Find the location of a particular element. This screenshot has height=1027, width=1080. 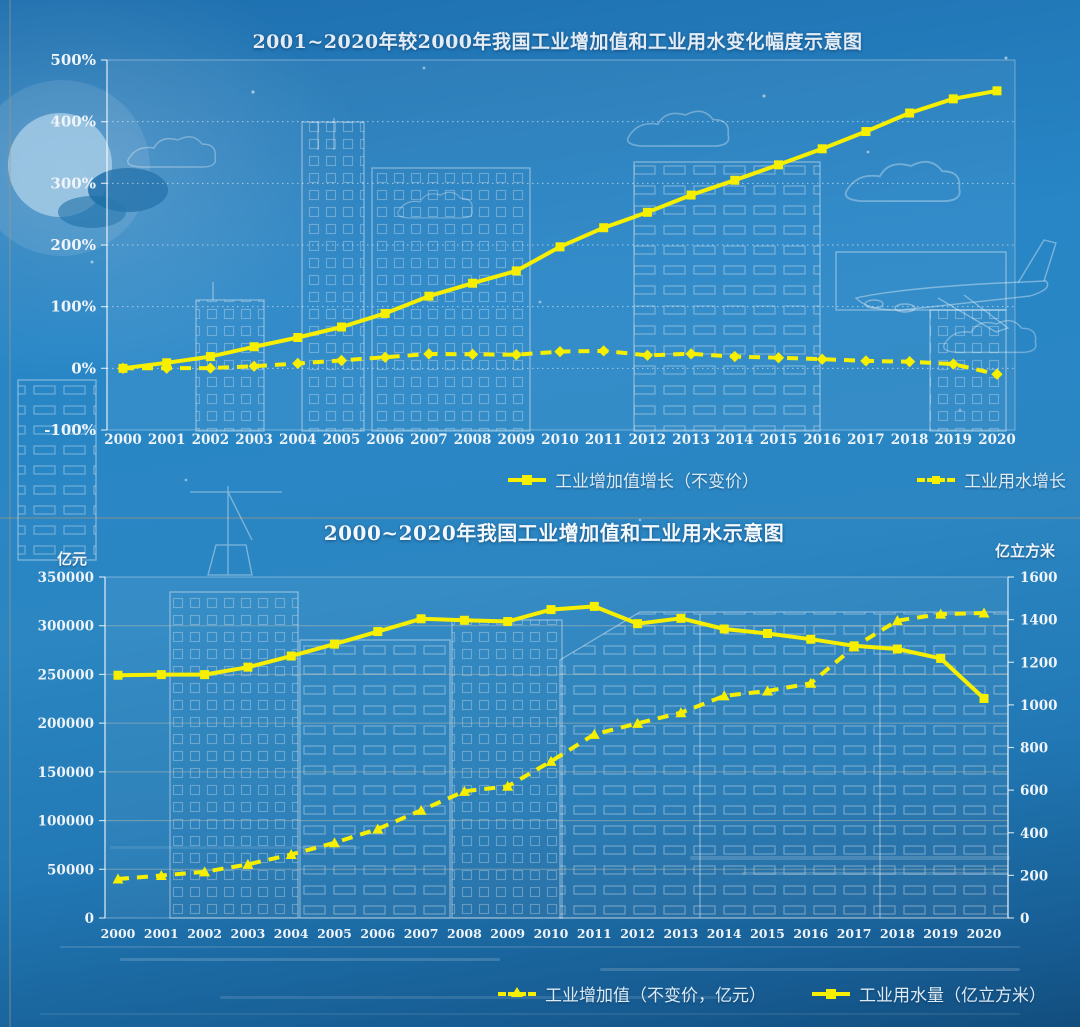

right-y-axis-tick-label: 600 is located at coordinates (1034, 791).